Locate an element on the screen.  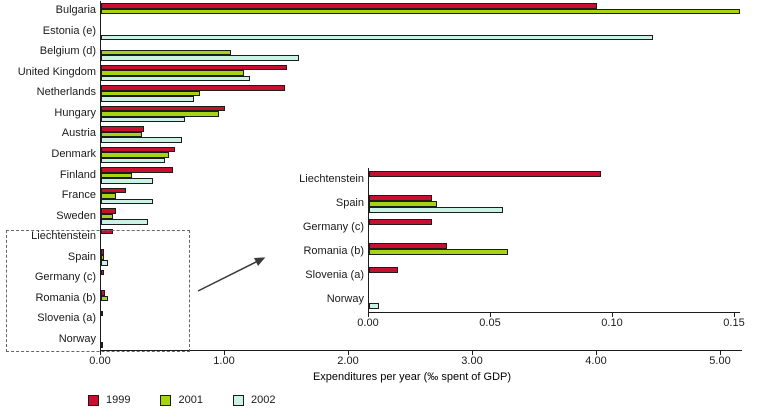
zoom-region-box is located at coordinates (98, 291).